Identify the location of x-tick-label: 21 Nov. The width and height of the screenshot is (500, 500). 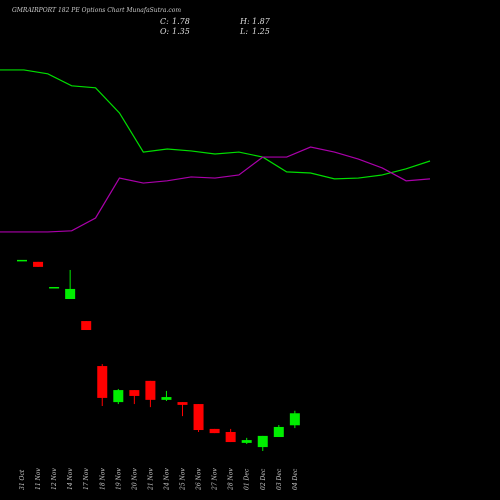
(150, 479).